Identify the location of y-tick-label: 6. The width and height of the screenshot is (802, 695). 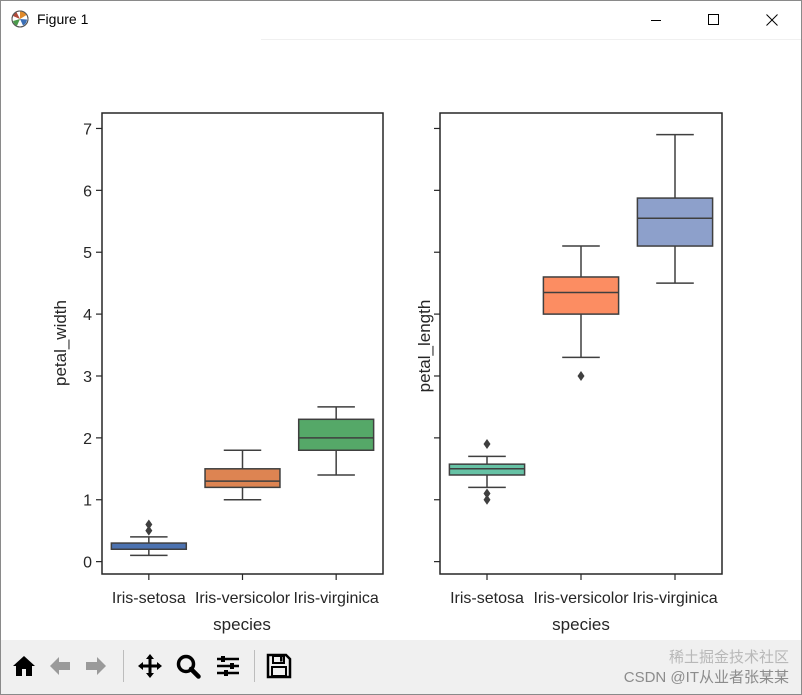
(87, 191).